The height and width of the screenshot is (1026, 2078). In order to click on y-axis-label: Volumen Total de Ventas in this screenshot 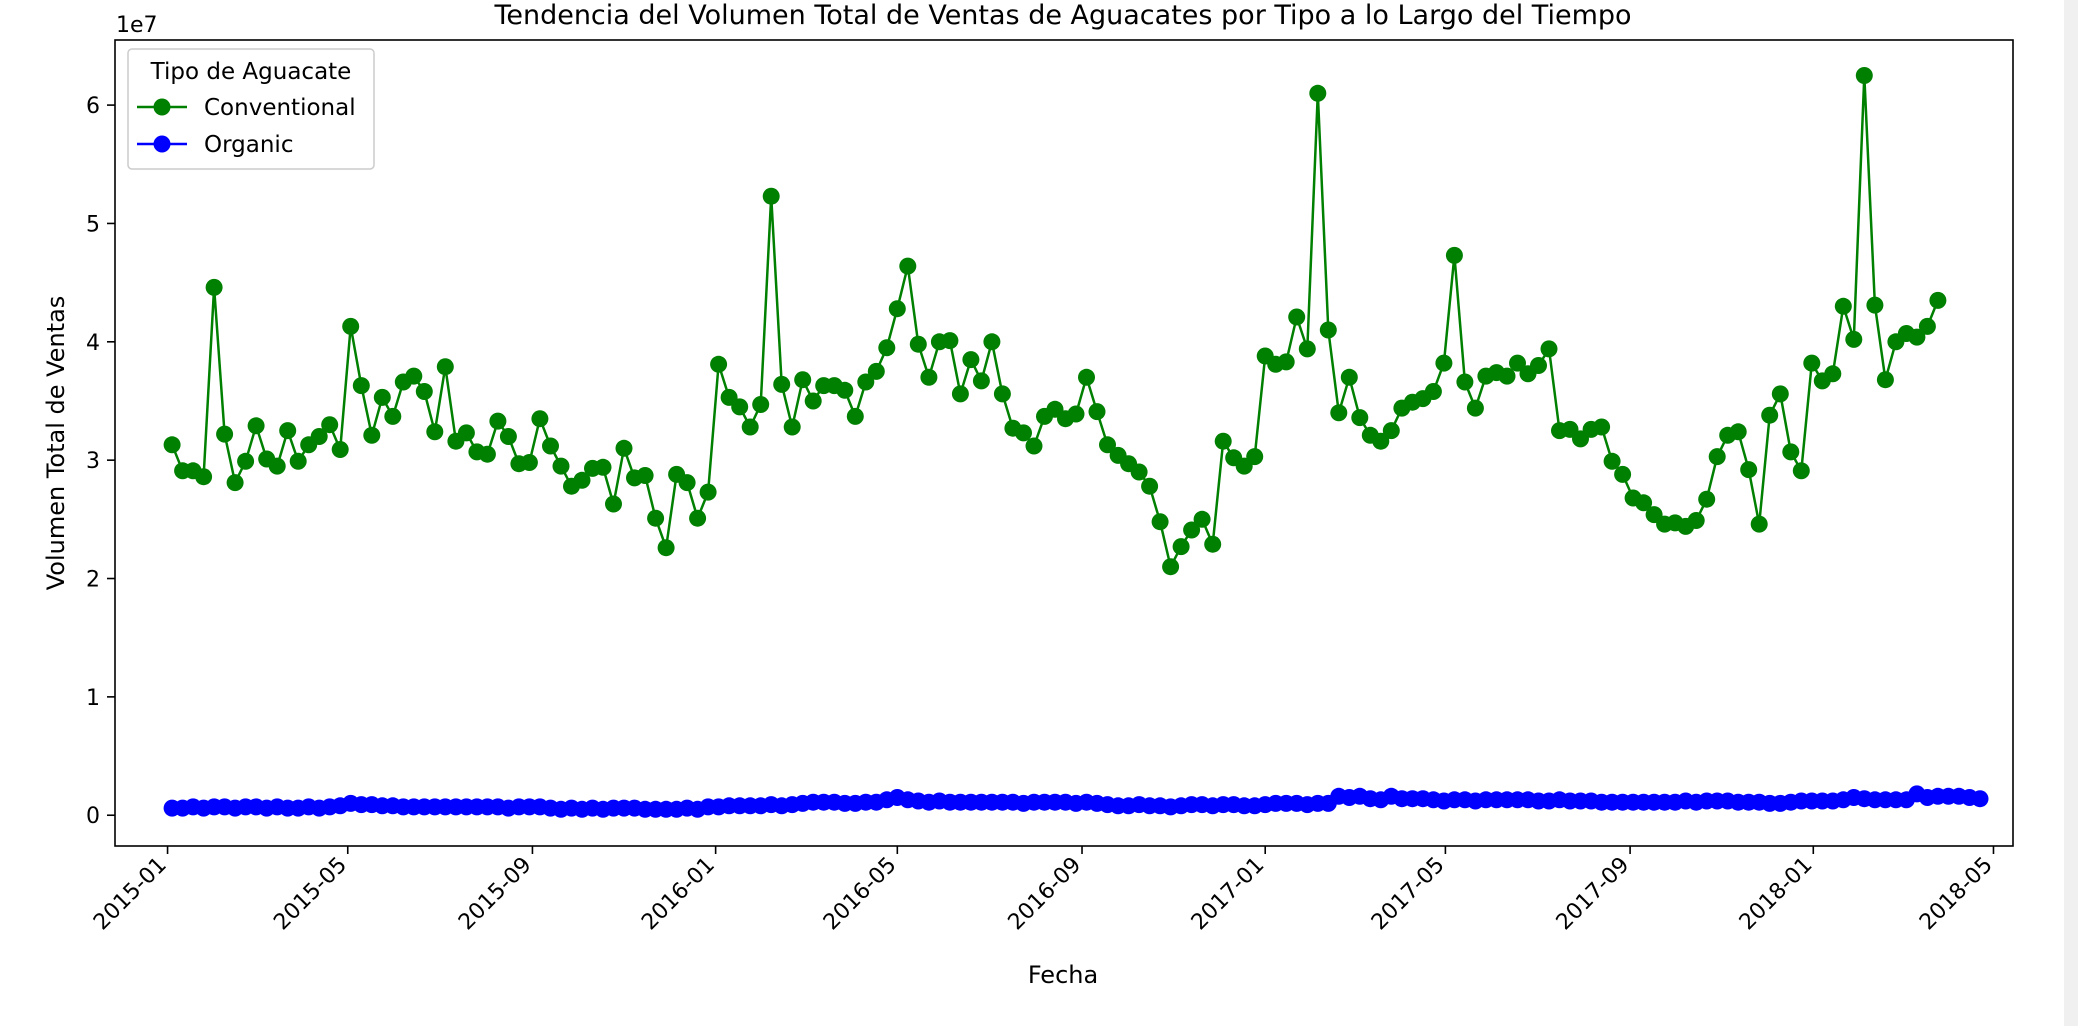, I will do `click(56, 443)`.